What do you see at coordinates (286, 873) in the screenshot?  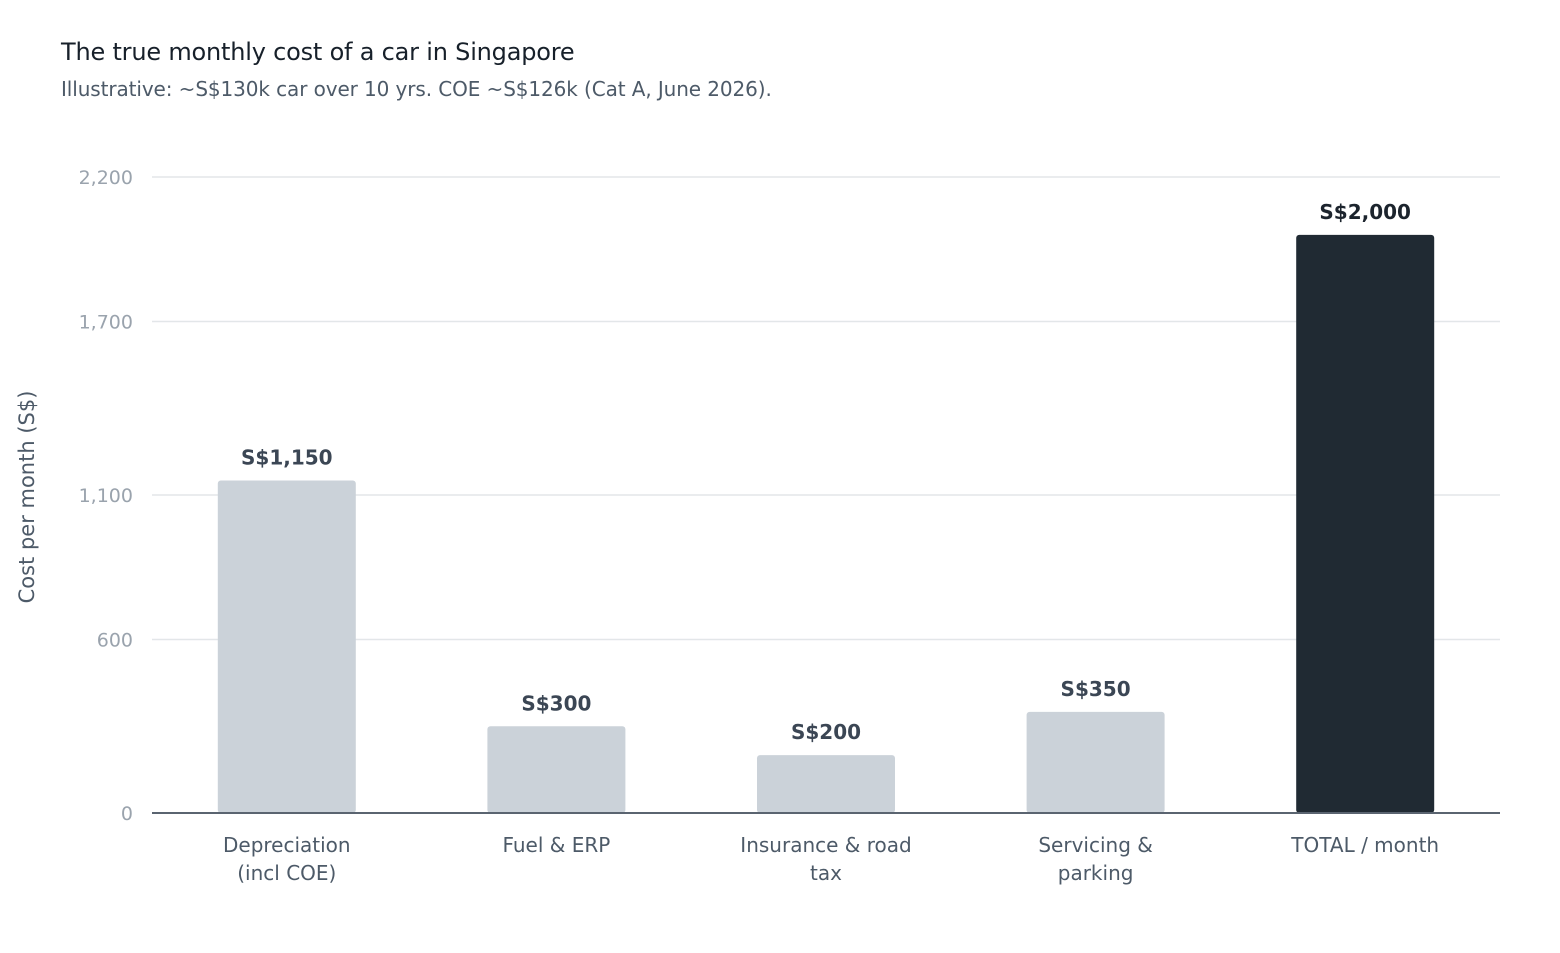 I see `category-label: (incl COE)` at bounding box center [286, 873].